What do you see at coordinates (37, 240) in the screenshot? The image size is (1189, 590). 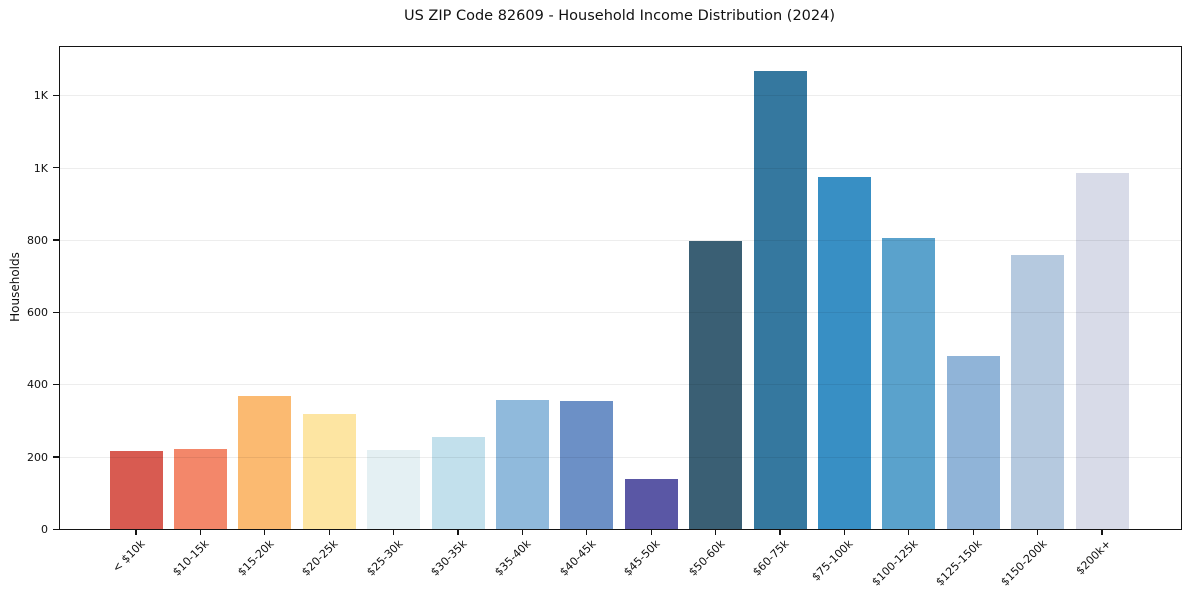 I see `y-tick-label: 800` at bounding box center [37, 240].